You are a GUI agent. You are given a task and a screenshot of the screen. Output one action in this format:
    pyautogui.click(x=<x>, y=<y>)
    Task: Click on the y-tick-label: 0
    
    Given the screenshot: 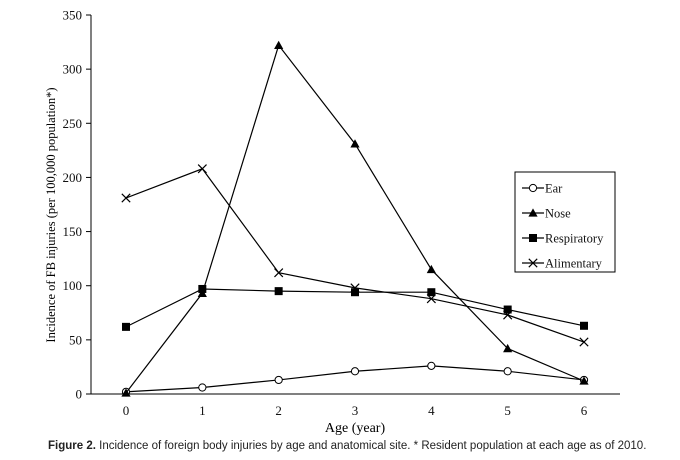 What is the action you would take?
    pyautogui.click(x=79, y=394)
    